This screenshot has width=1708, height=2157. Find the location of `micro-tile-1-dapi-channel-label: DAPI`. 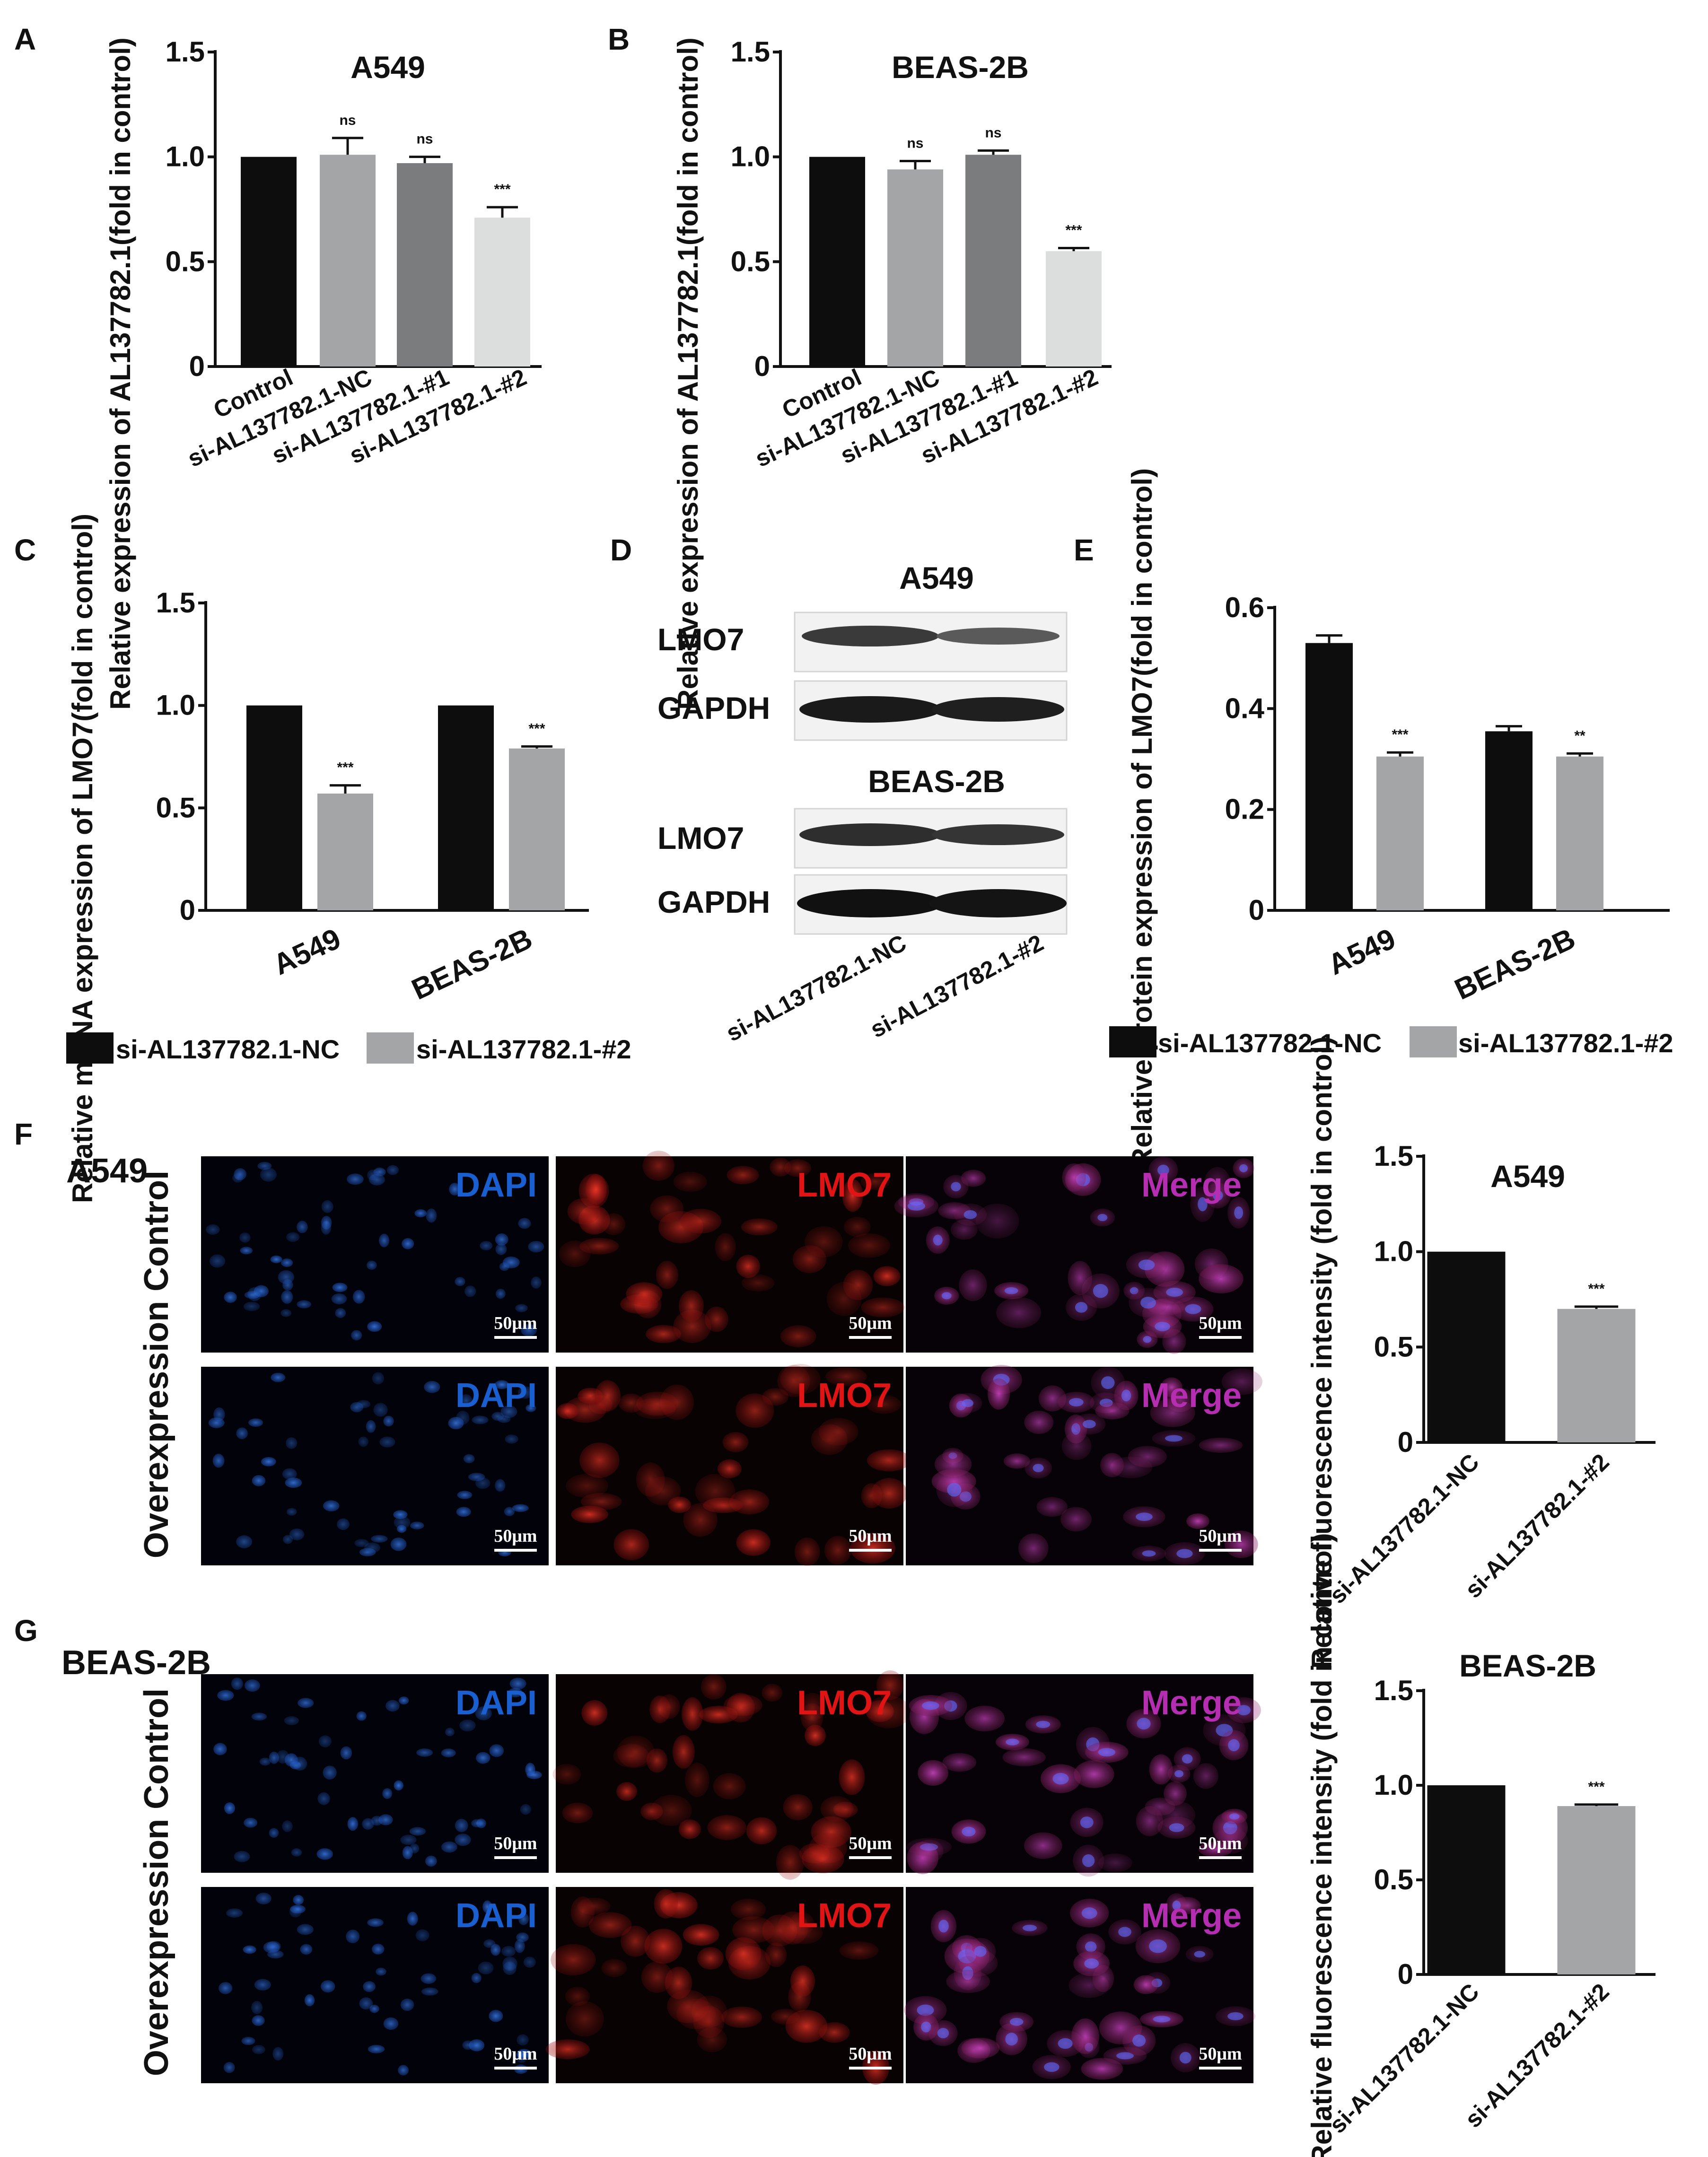

micro-tile-1-dapi-channel-label: DAPI is located at coordinates (496, 1396).